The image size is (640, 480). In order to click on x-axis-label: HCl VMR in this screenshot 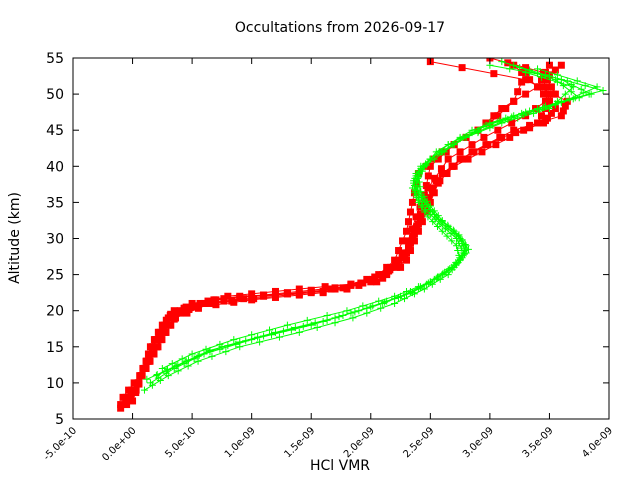, I will do `click(340, 466)`.